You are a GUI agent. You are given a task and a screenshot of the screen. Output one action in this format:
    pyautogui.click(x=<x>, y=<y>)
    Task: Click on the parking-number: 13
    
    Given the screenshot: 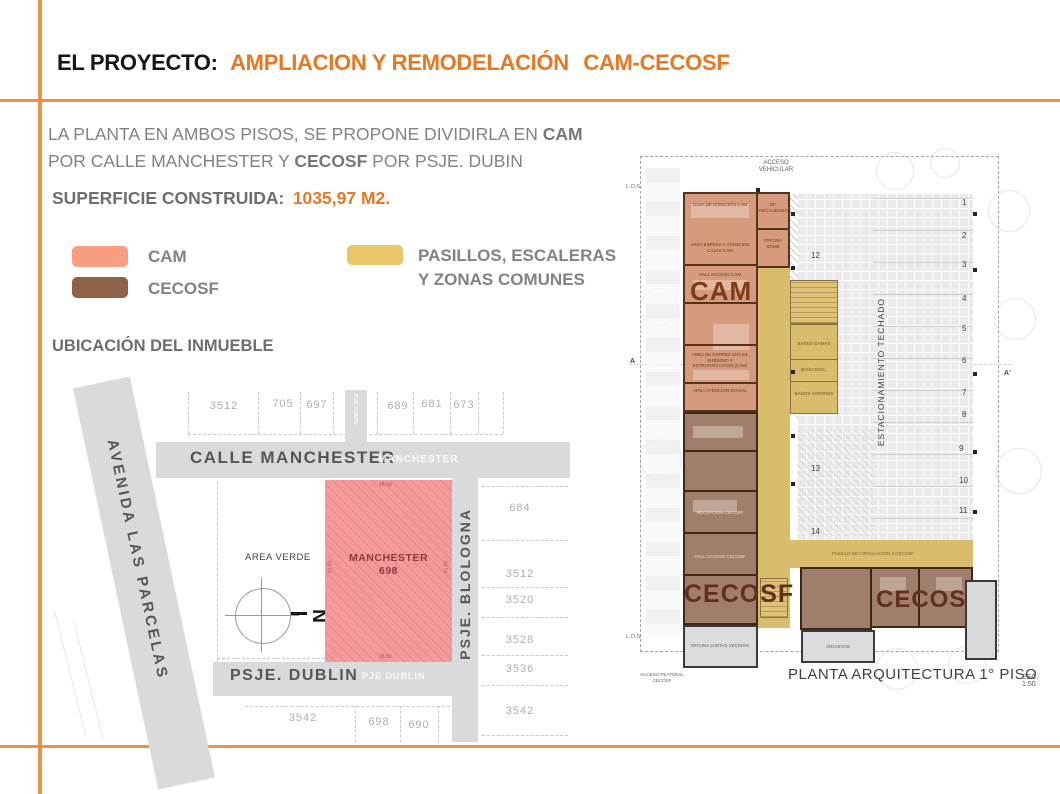 What is the action you would take?
    pyautogui.click(x=815, y=468)
    